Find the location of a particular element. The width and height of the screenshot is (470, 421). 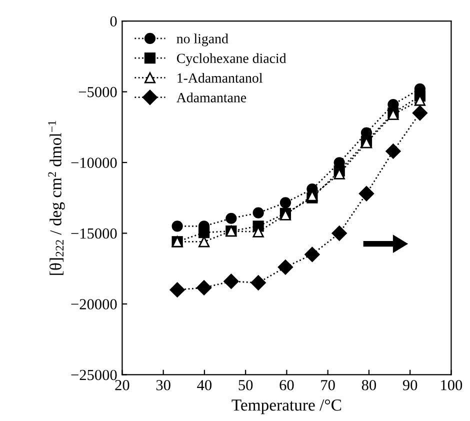

x-tick-label: 100 is located at coordinates (451, 385).